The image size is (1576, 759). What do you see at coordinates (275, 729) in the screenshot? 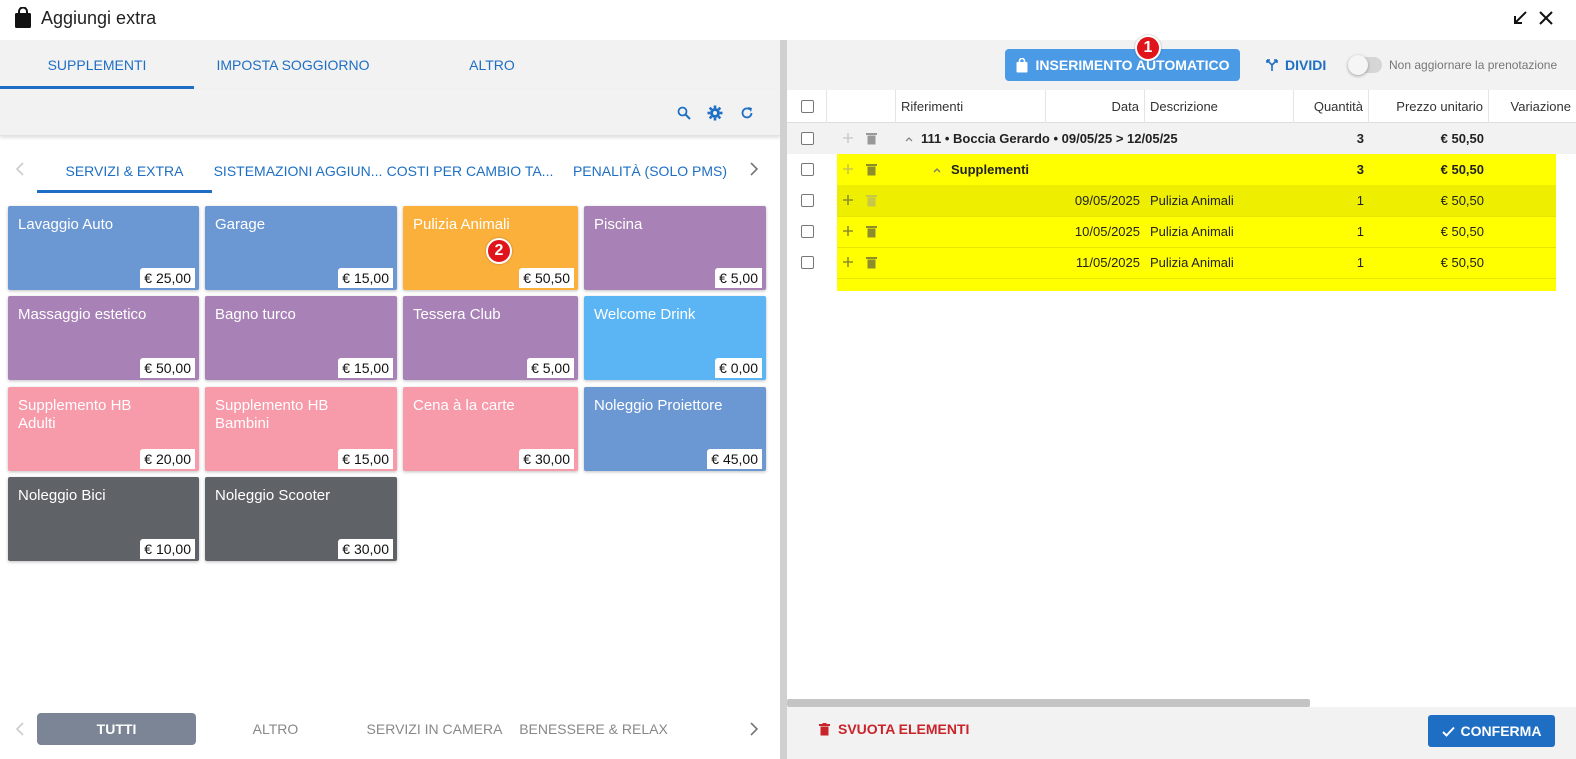
I see `bottom-tab-altro: ALTRO` at bounding box center [275, 729].